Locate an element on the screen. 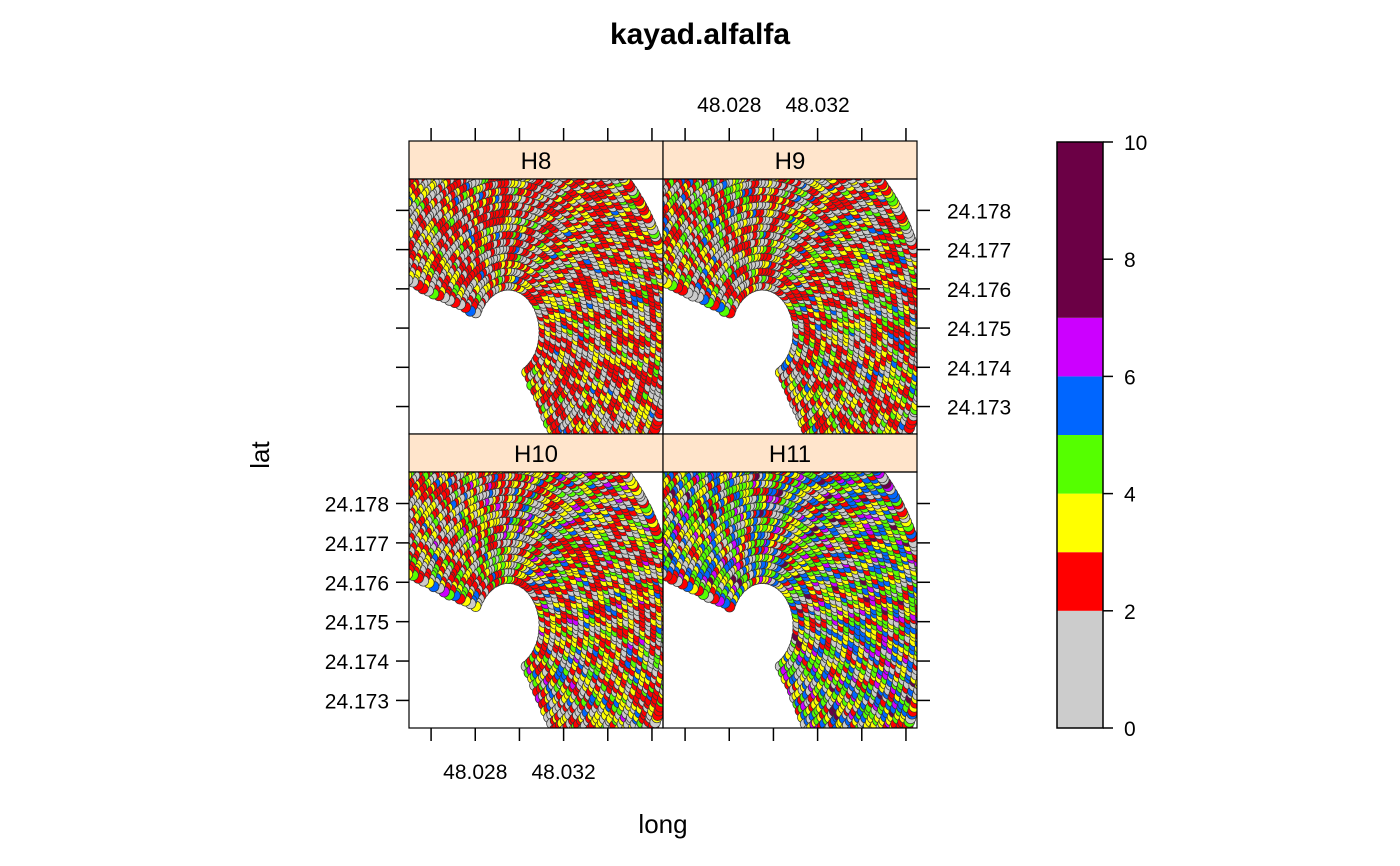 This screenshot has width=1400, height=866. strip-label: H9 is located at coordinates (790, 161).